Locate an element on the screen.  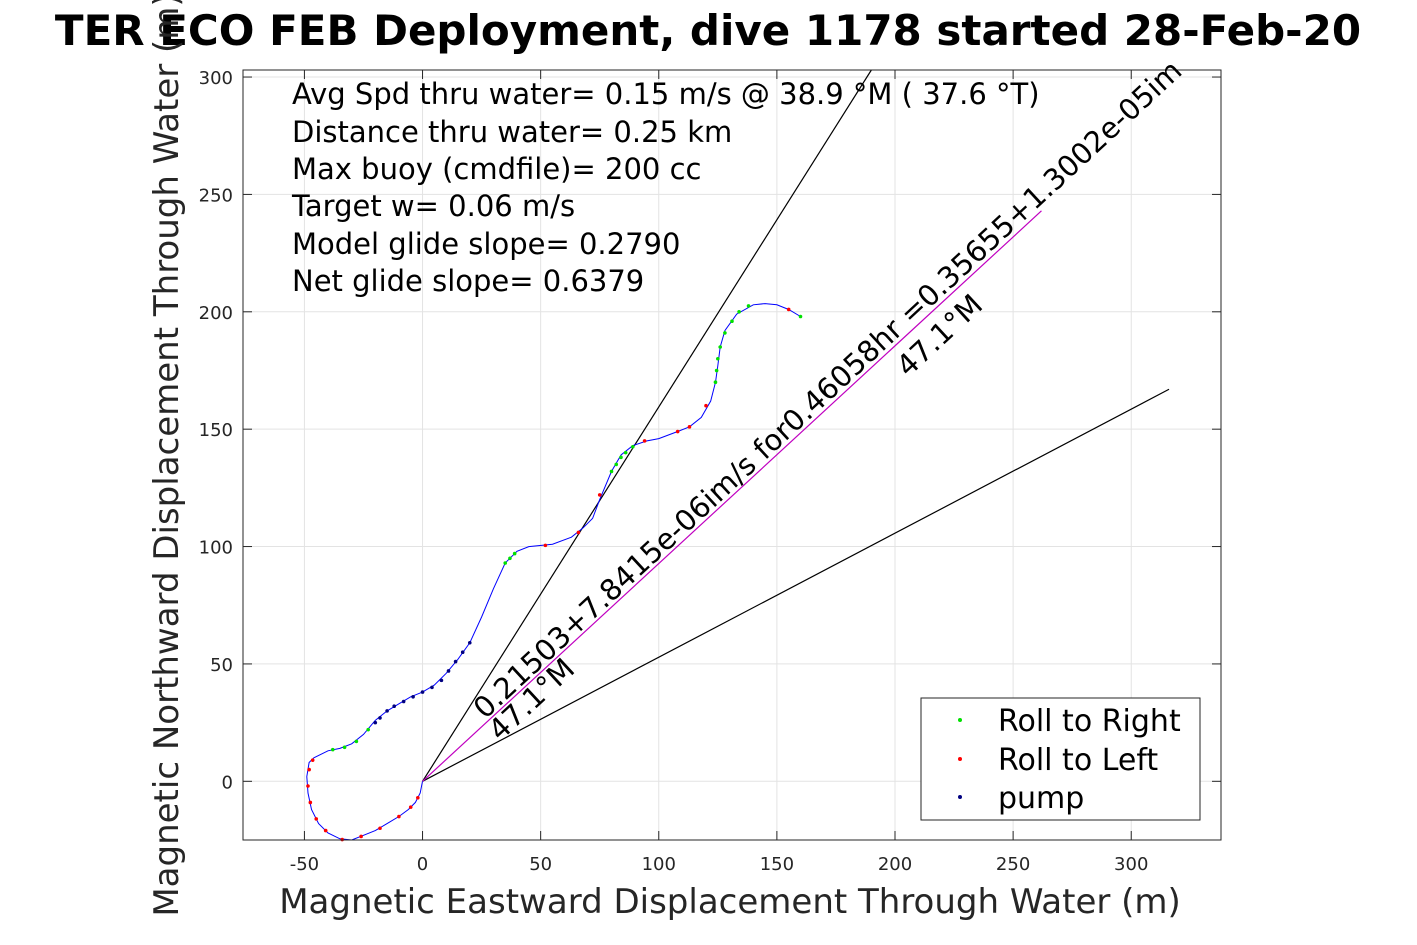
annotation-max-buoy: Max buoy (cmdfile)= 200 cc is located at coordinates (496, 169).